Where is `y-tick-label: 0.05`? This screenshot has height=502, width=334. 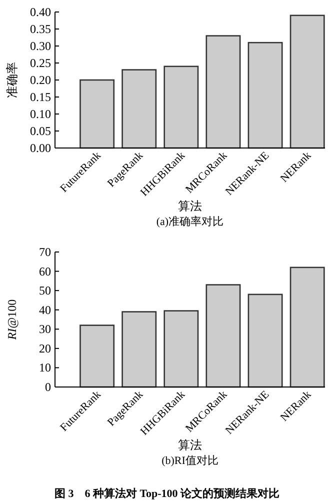
y-tick-label: 0.05 is located at coordinates (40, 131).